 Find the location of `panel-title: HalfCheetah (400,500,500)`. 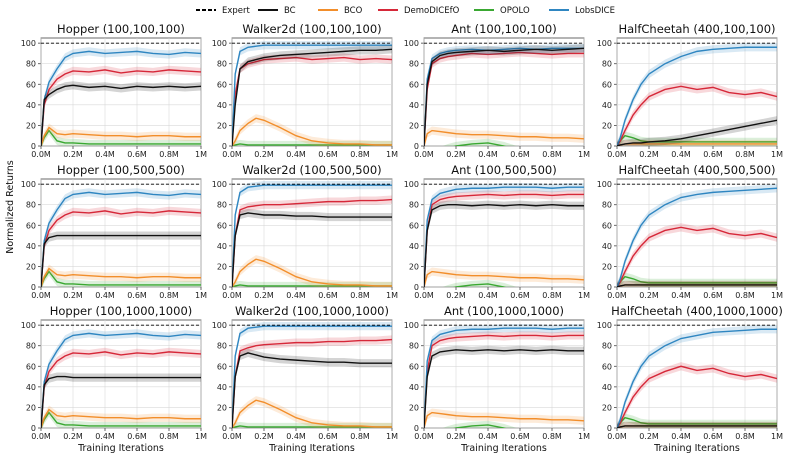

panel-title: HalfCheetah (400,500,500) is located at coordinates (696, 170).